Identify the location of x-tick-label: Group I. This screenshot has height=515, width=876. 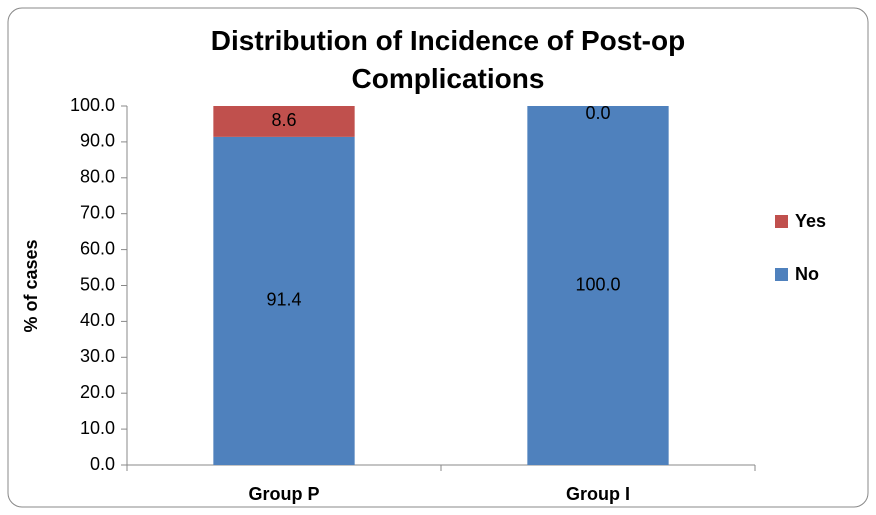
(598, 494).